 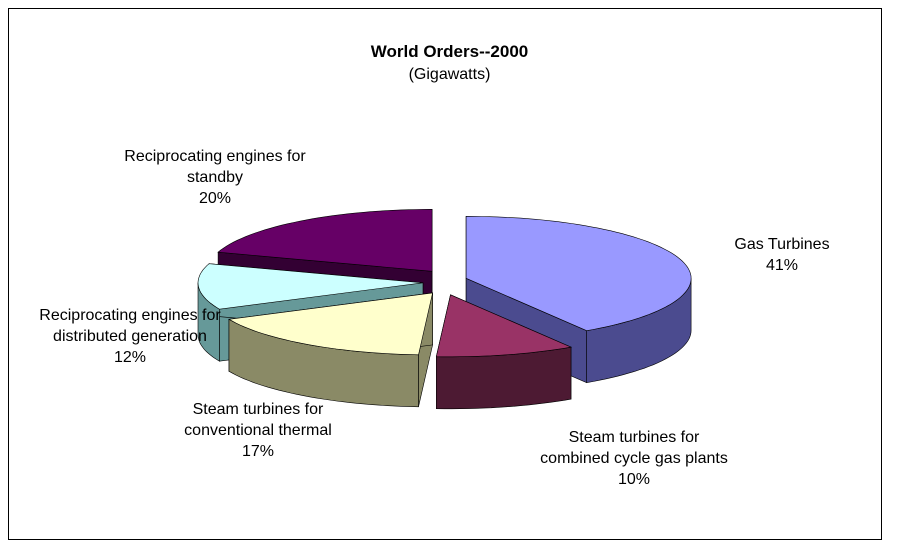 I want to click on chart-title: World Orders--2000, so click(x=449, y=51).